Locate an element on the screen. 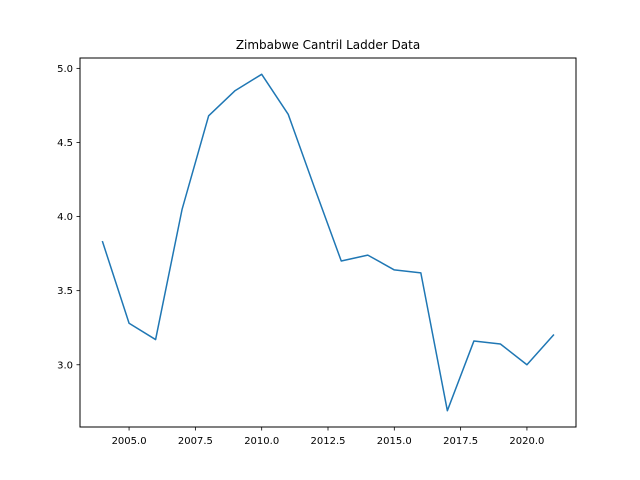 The height and width of the screenshot is (480, 640). y-tick-label: 4.5 is located at coordinates (65, 143).